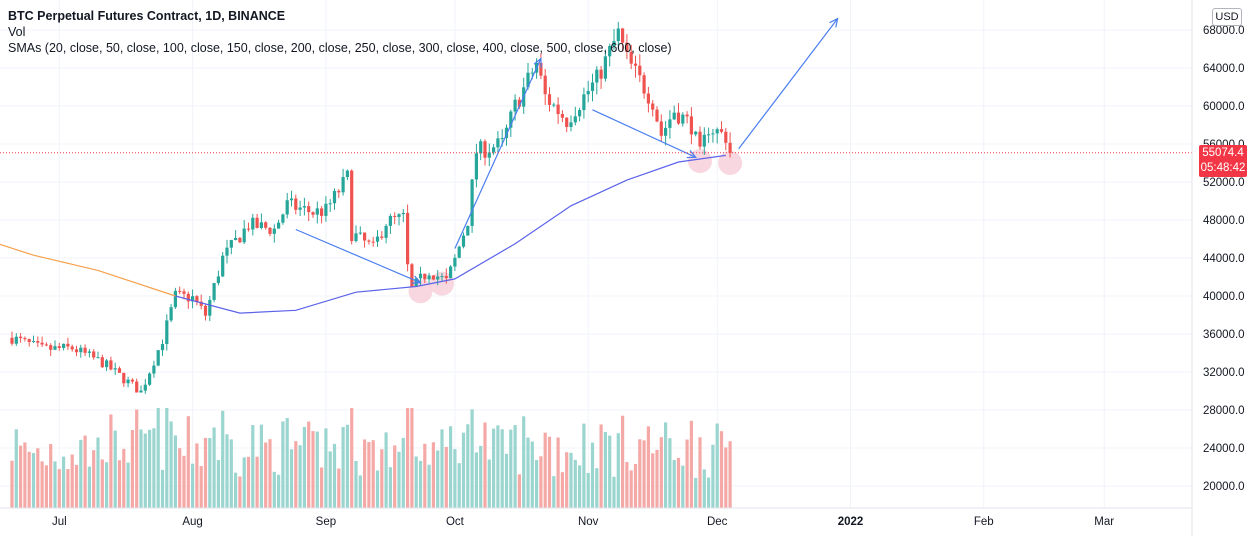 The width and height of the screenshot is (1260, 536). What do you see at coordinates (17, 32) in the screenshot?
I see `volume-legend: Vol` at bounding box center [17, 32].